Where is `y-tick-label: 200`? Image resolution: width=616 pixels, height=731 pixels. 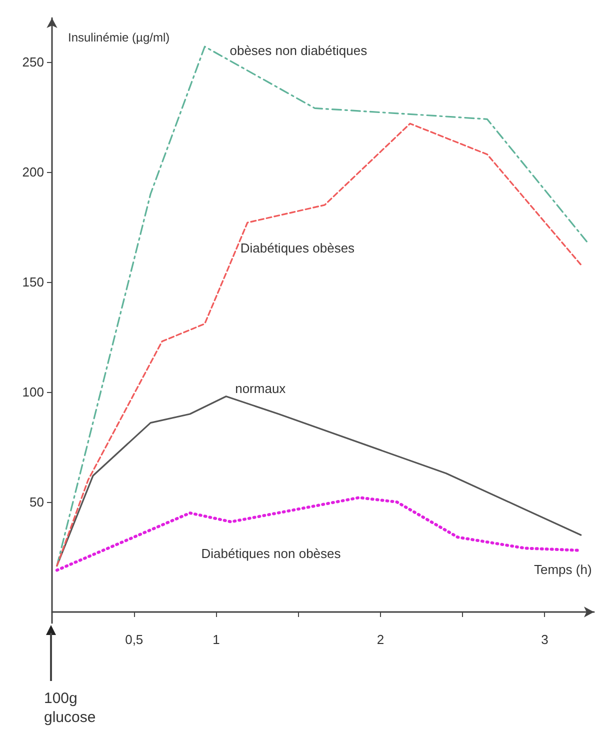 y-tick-label: 200 is located at coordinates (33, 172).